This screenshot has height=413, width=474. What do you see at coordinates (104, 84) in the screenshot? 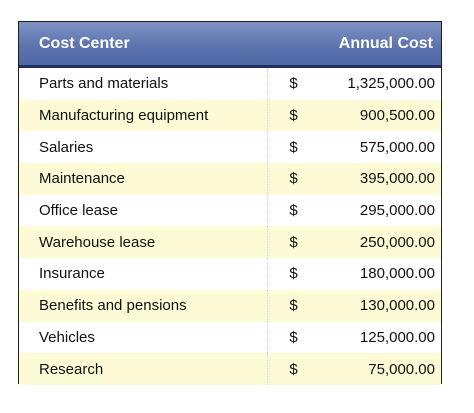
I see `cost-center-name: Parts and materials` at bounding box center [104, 84].